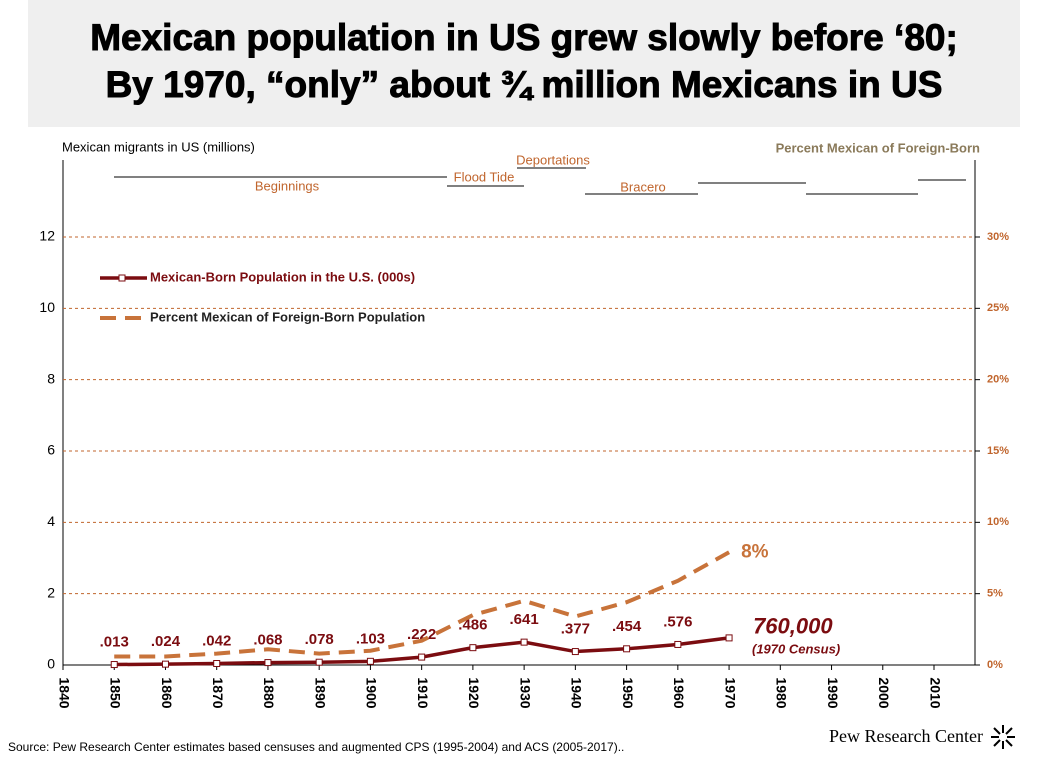  Describe the element at coordinates (47, 236) in the screenshot. I see `y-tick-label: 12` at that location.